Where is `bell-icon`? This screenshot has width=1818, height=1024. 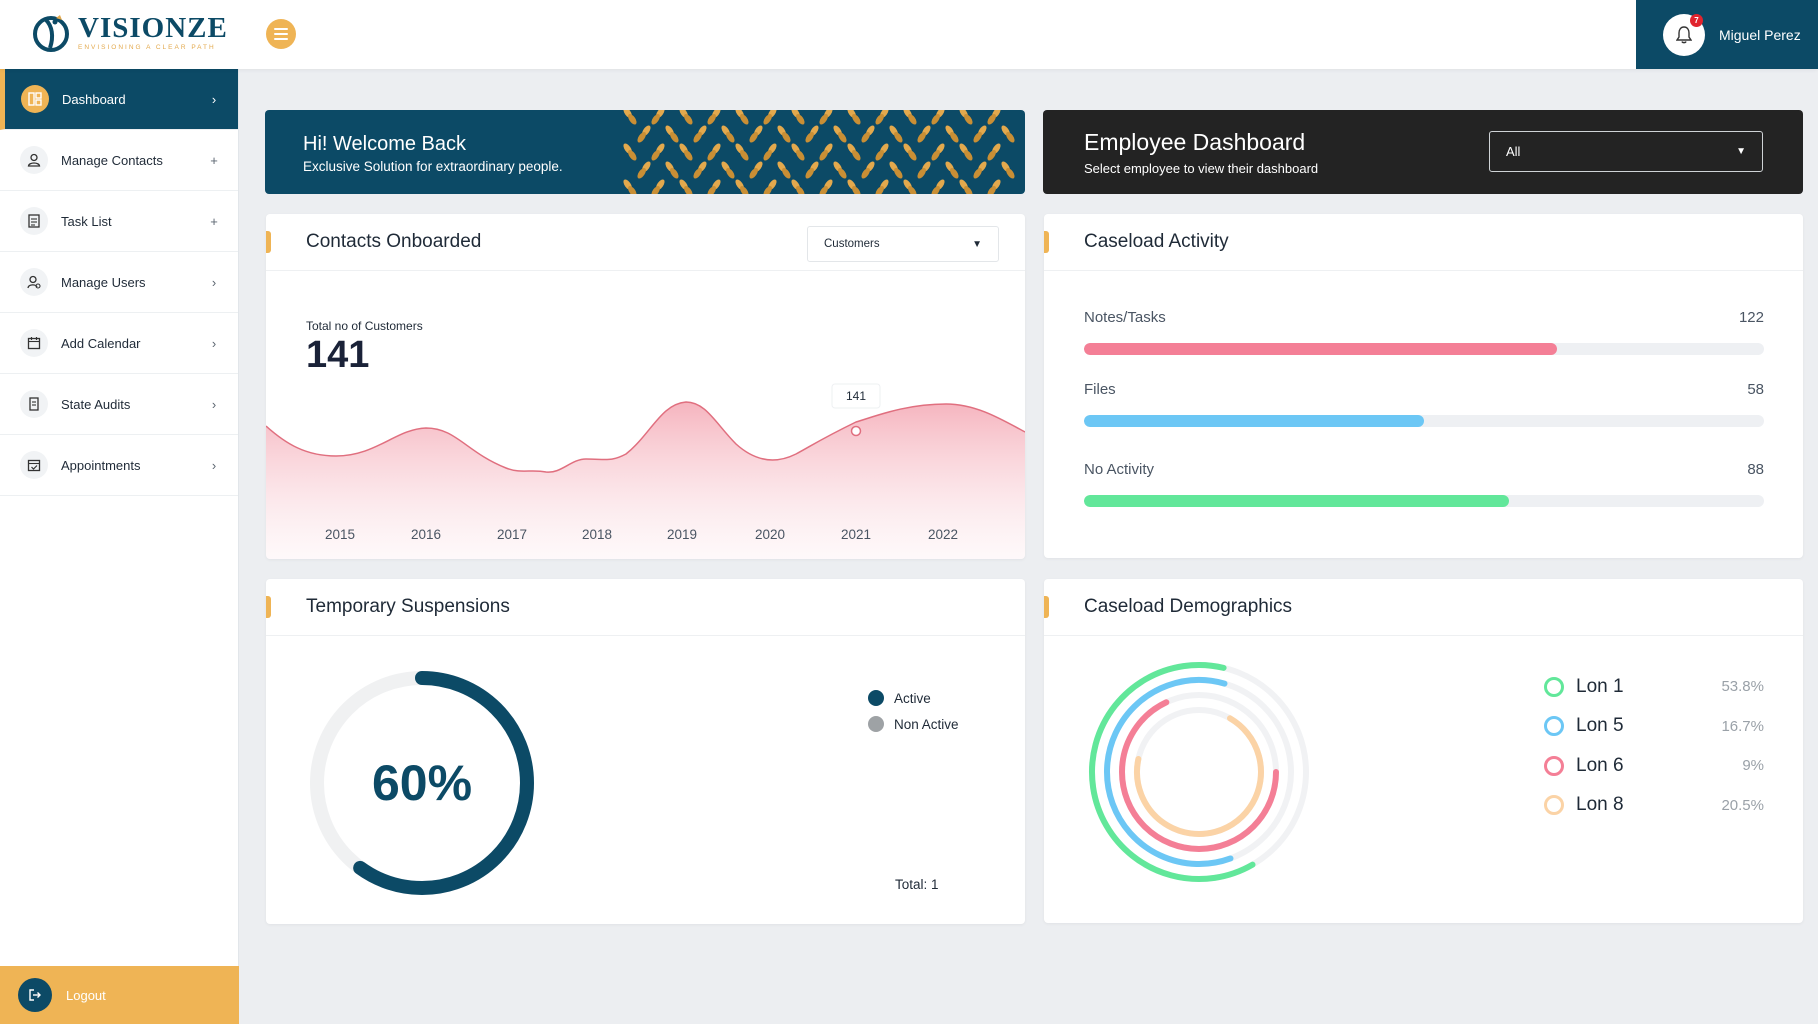
bell-icon is located at coordinates (1684, 34).